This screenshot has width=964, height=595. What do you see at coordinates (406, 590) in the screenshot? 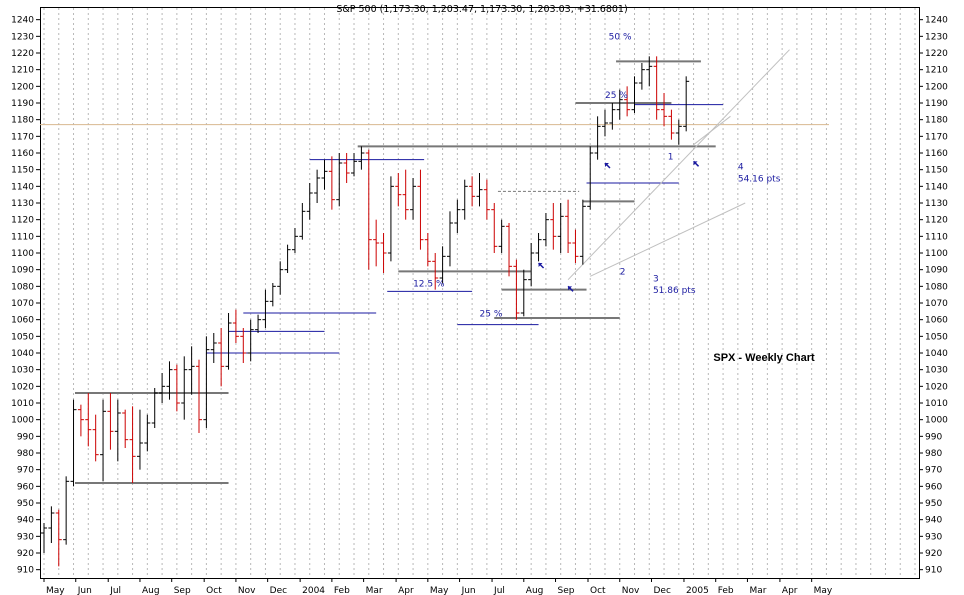
I see `x-tick-label: Apr` at bounding box center [406, 590].